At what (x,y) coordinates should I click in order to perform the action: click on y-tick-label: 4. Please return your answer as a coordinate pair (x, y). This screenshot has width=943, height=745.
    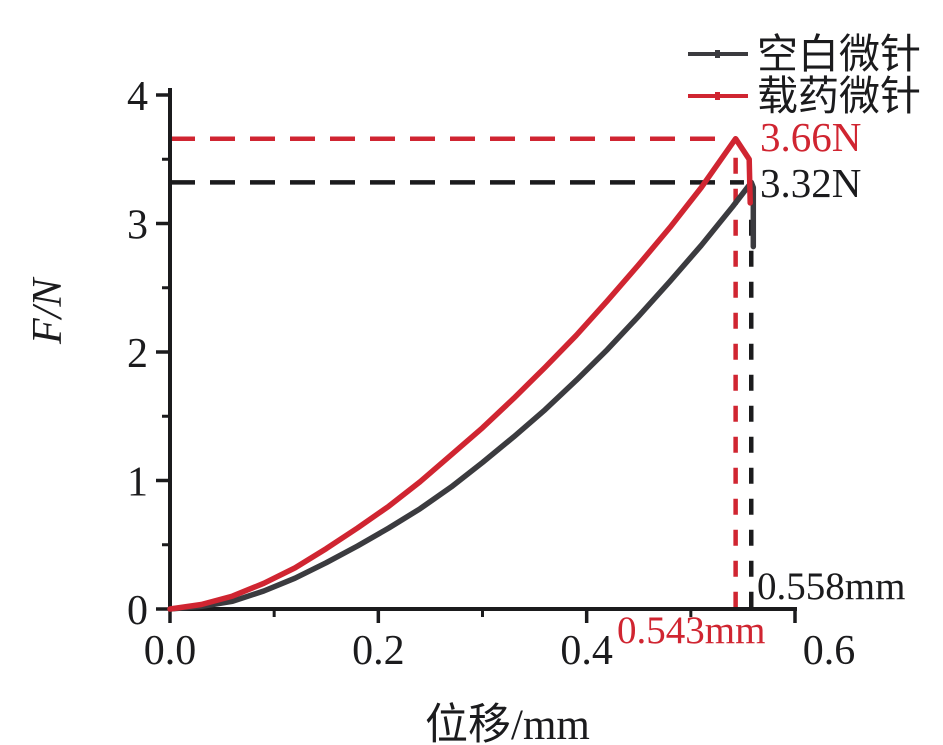
    Looking at the image, I should click on (137, 97).